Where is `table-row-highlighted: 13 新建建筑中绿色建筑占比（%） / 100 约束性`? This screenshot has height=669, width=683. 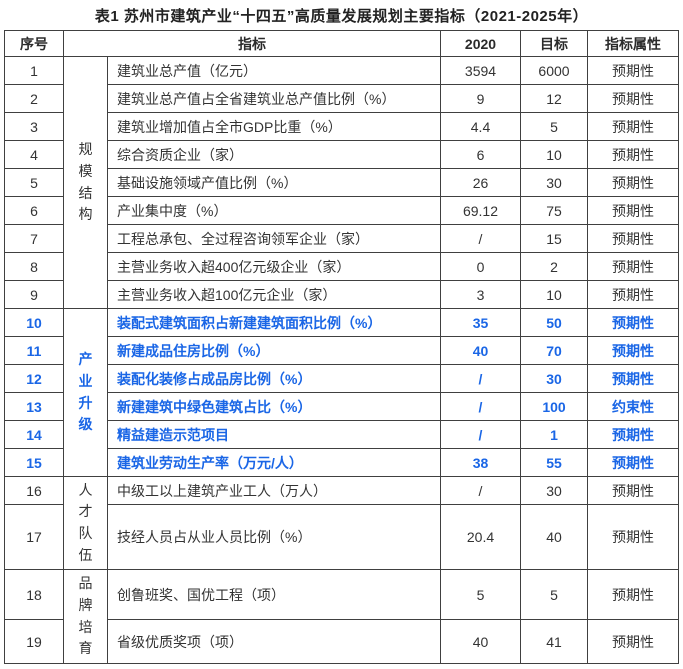
table-row-highlighted: 13 新建建筑中绿色建筑占比（%） / 100 约束性 is located at coordinates (341, 406).